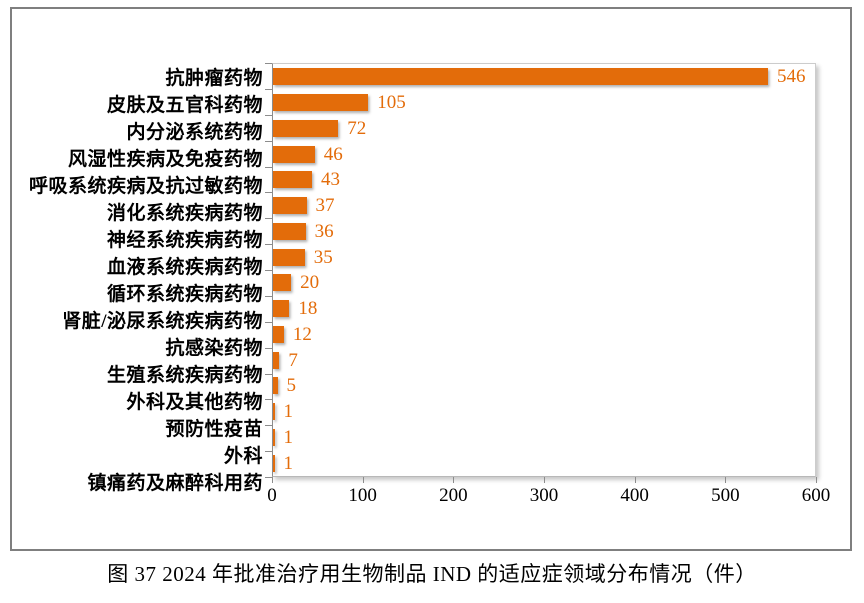  I want to click on bar-row: 5, so click(544, 386).